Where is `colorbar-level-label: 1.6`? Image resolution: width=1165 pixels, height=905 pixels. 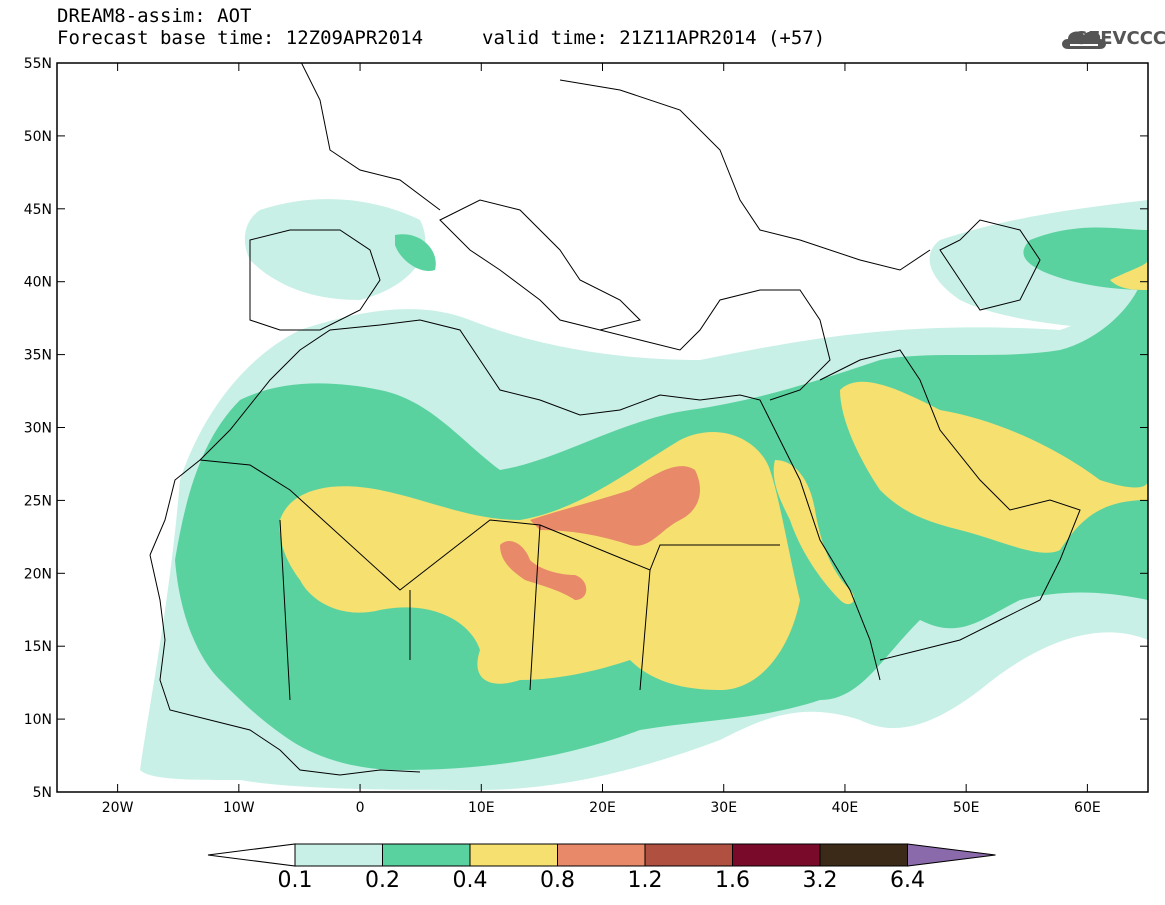
colorbar-level-label: 1.6 is located at coordinates (732, 880).